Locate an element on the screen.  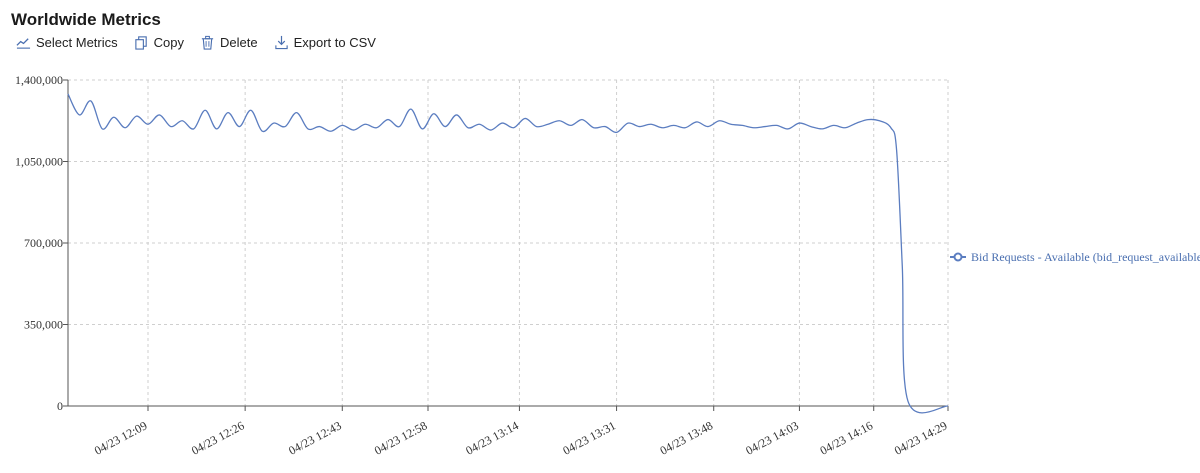
x-tick-label: 04/23 13:14 is located at coordinates (491, 437).